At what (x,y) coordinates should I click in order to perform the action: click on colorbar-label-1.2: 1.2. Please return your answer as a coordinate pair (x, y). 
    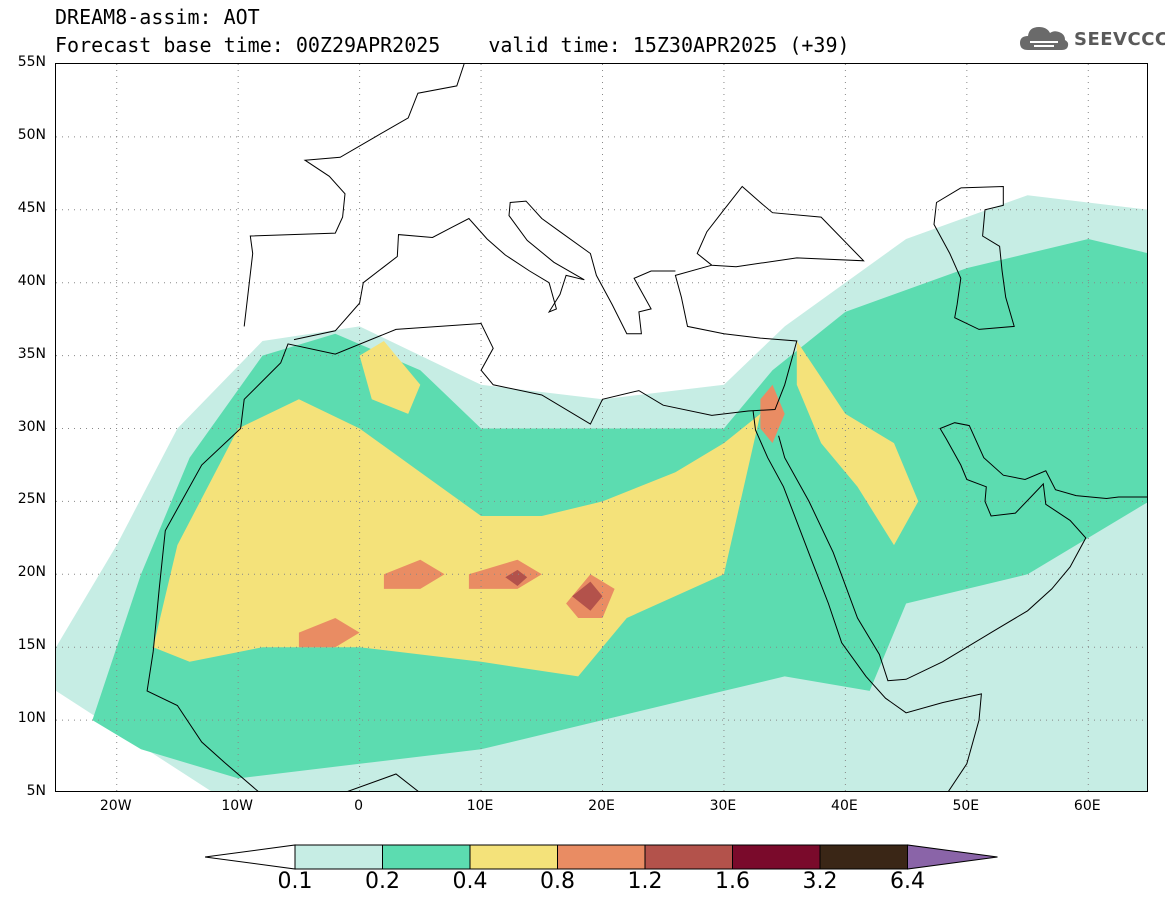
    Looking at the image, I should click on (645, 881).